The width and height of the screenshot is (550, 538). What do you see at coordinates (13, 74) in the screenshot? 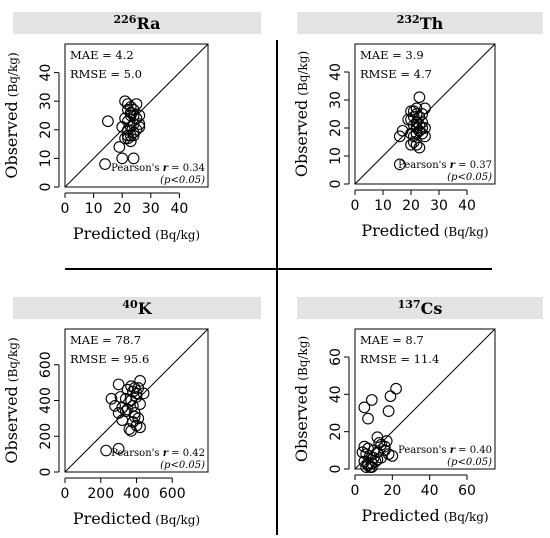
I see `y-axis-unit: (Bq/kg)` at bounding box center [13, 74].